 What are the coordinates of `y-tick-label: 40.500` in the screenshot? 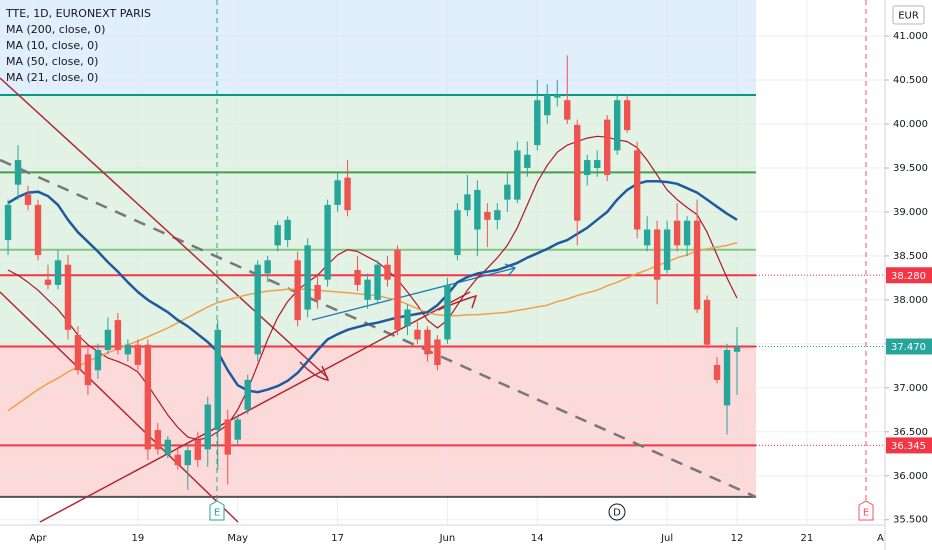 It's located at (910, 80).